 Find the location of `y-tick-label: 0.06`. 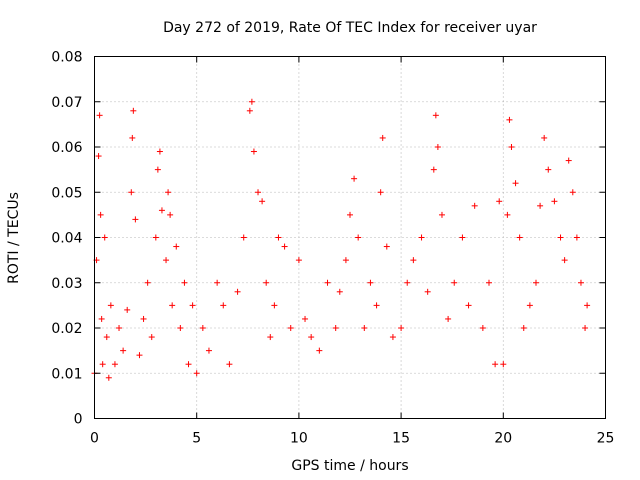

y-tick-label: 0.06 is located at coordinates (66, 148).